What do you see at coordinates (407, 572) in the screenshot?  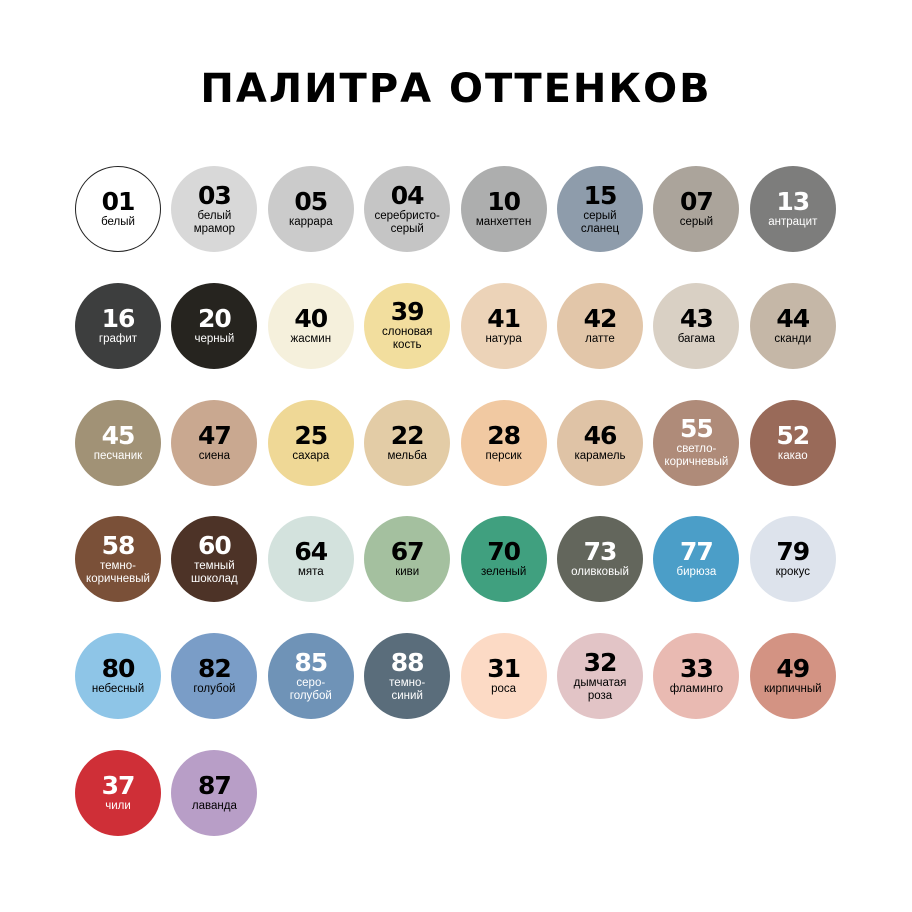 I see `swatch-name: киви` at bounding box center [407, 572].